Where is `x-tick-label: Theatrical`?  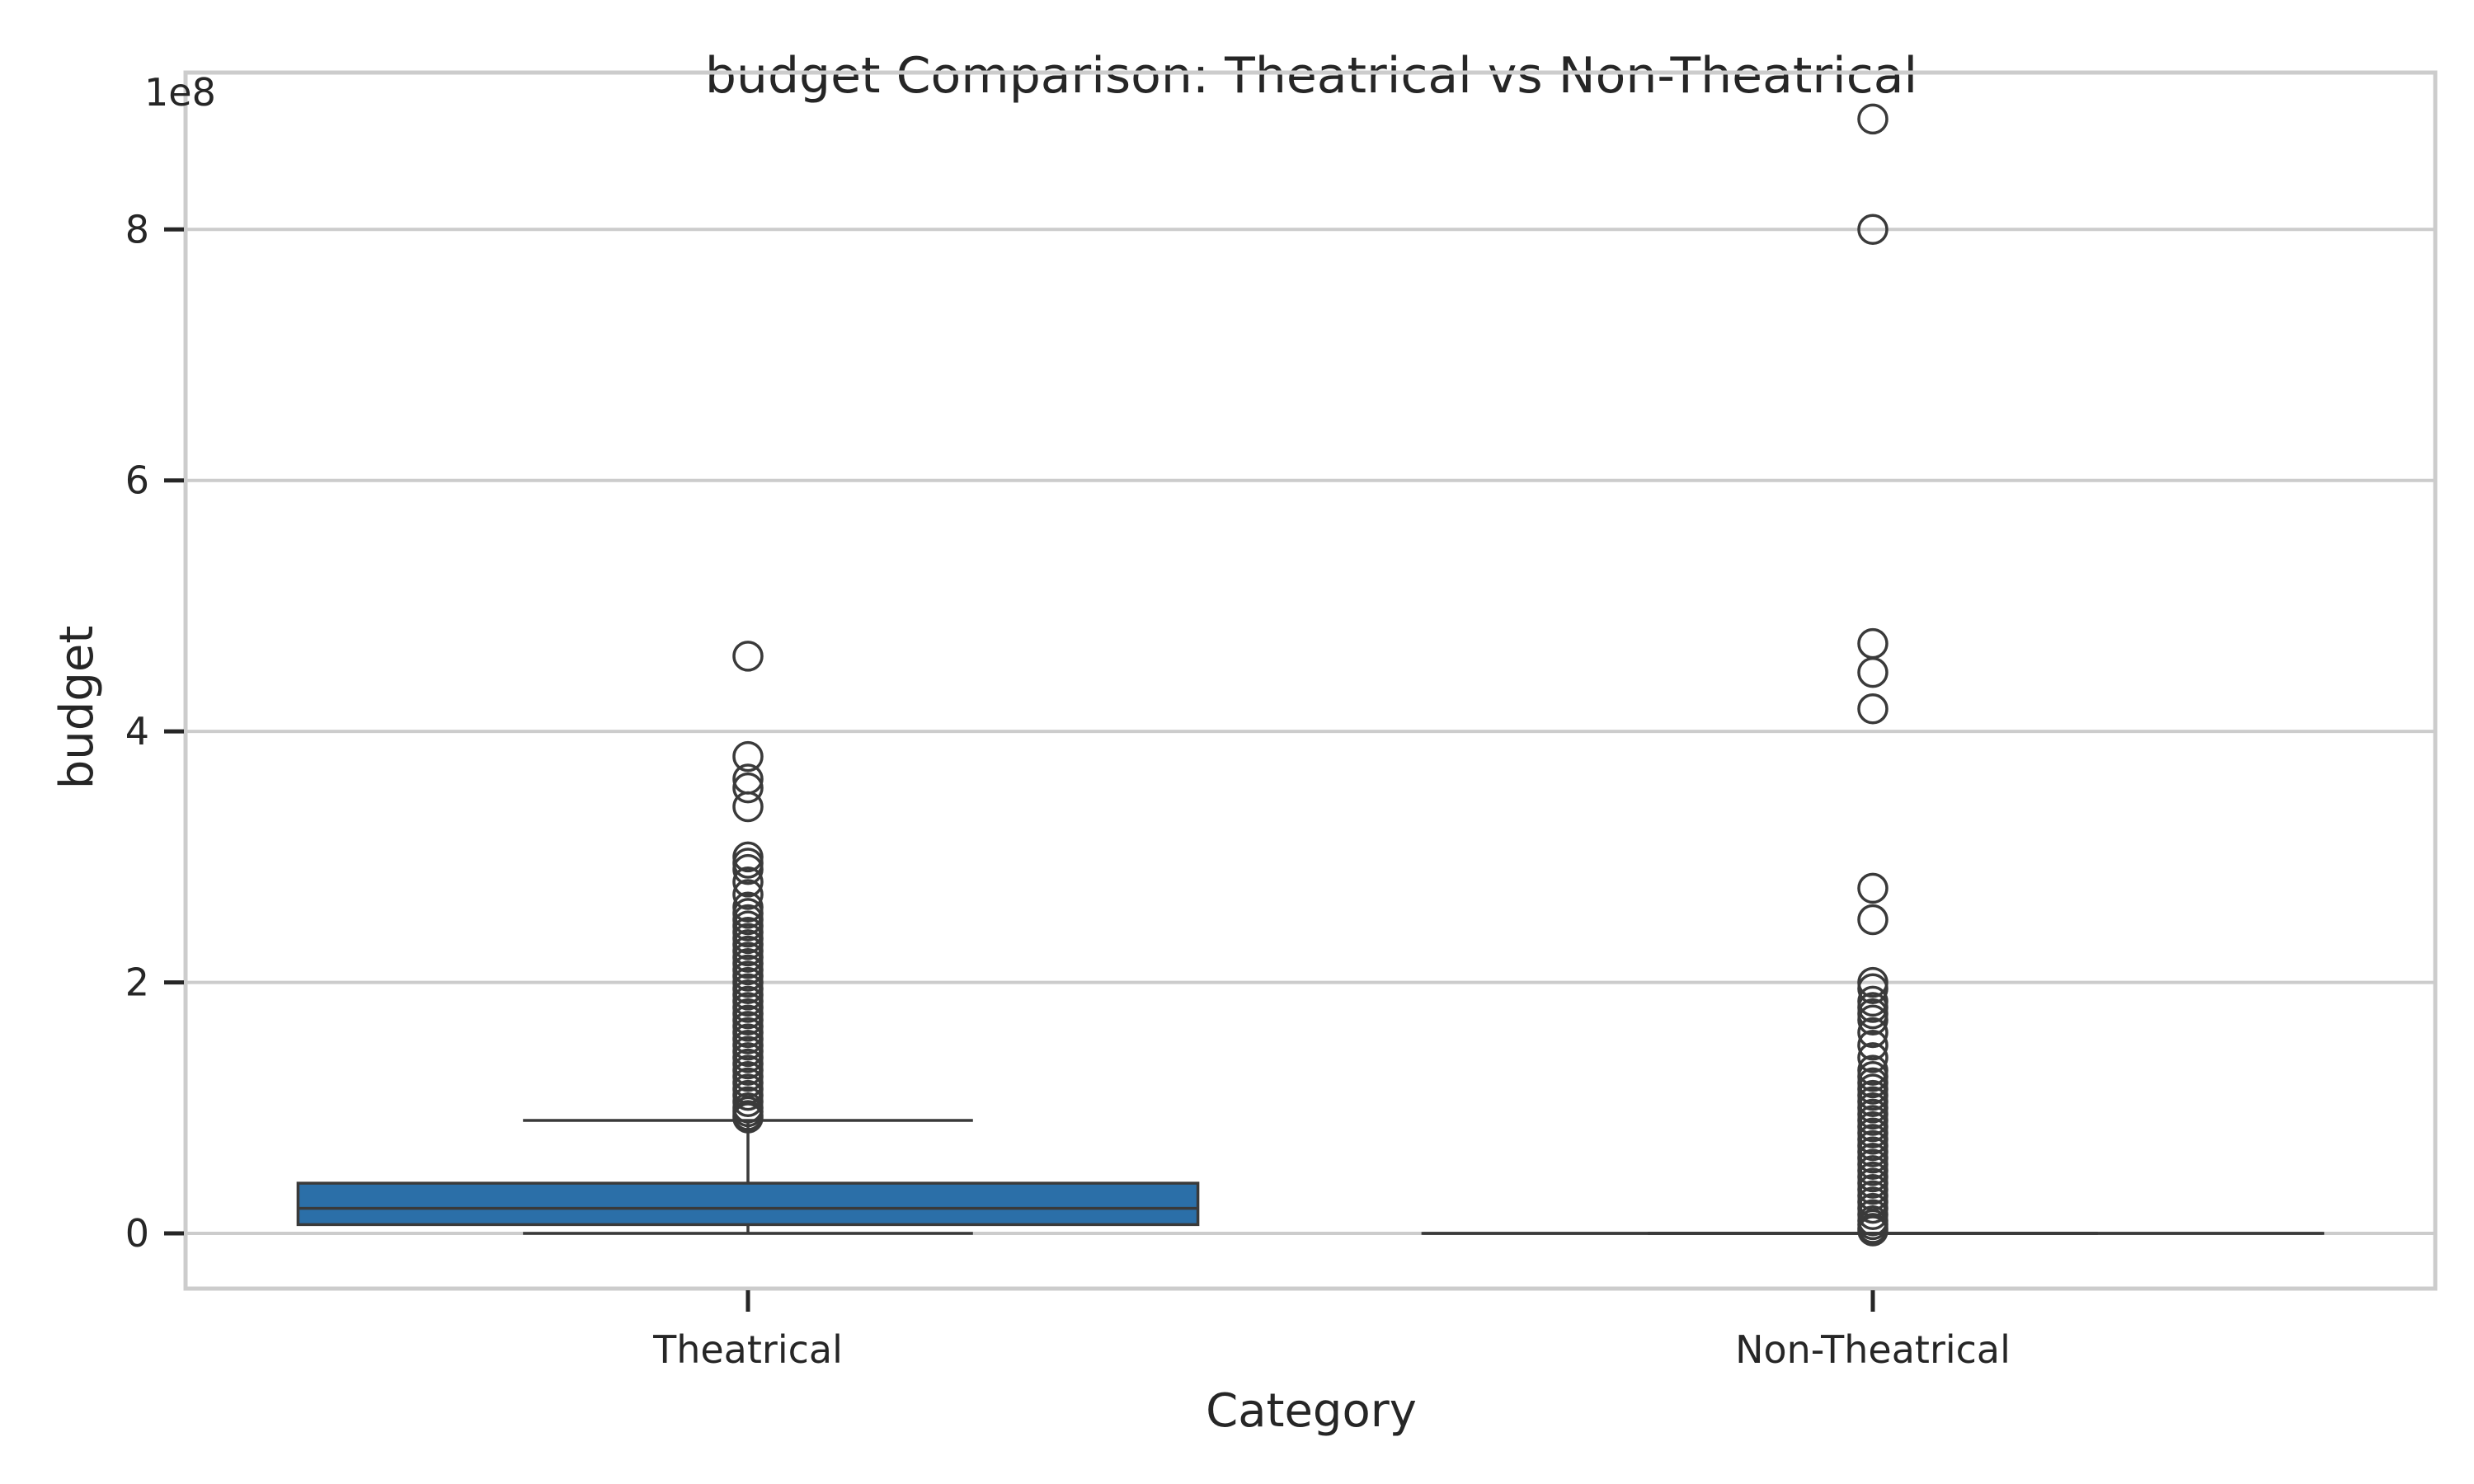
x-tick-label: Theatrical is located at coordinates (747, 1349).